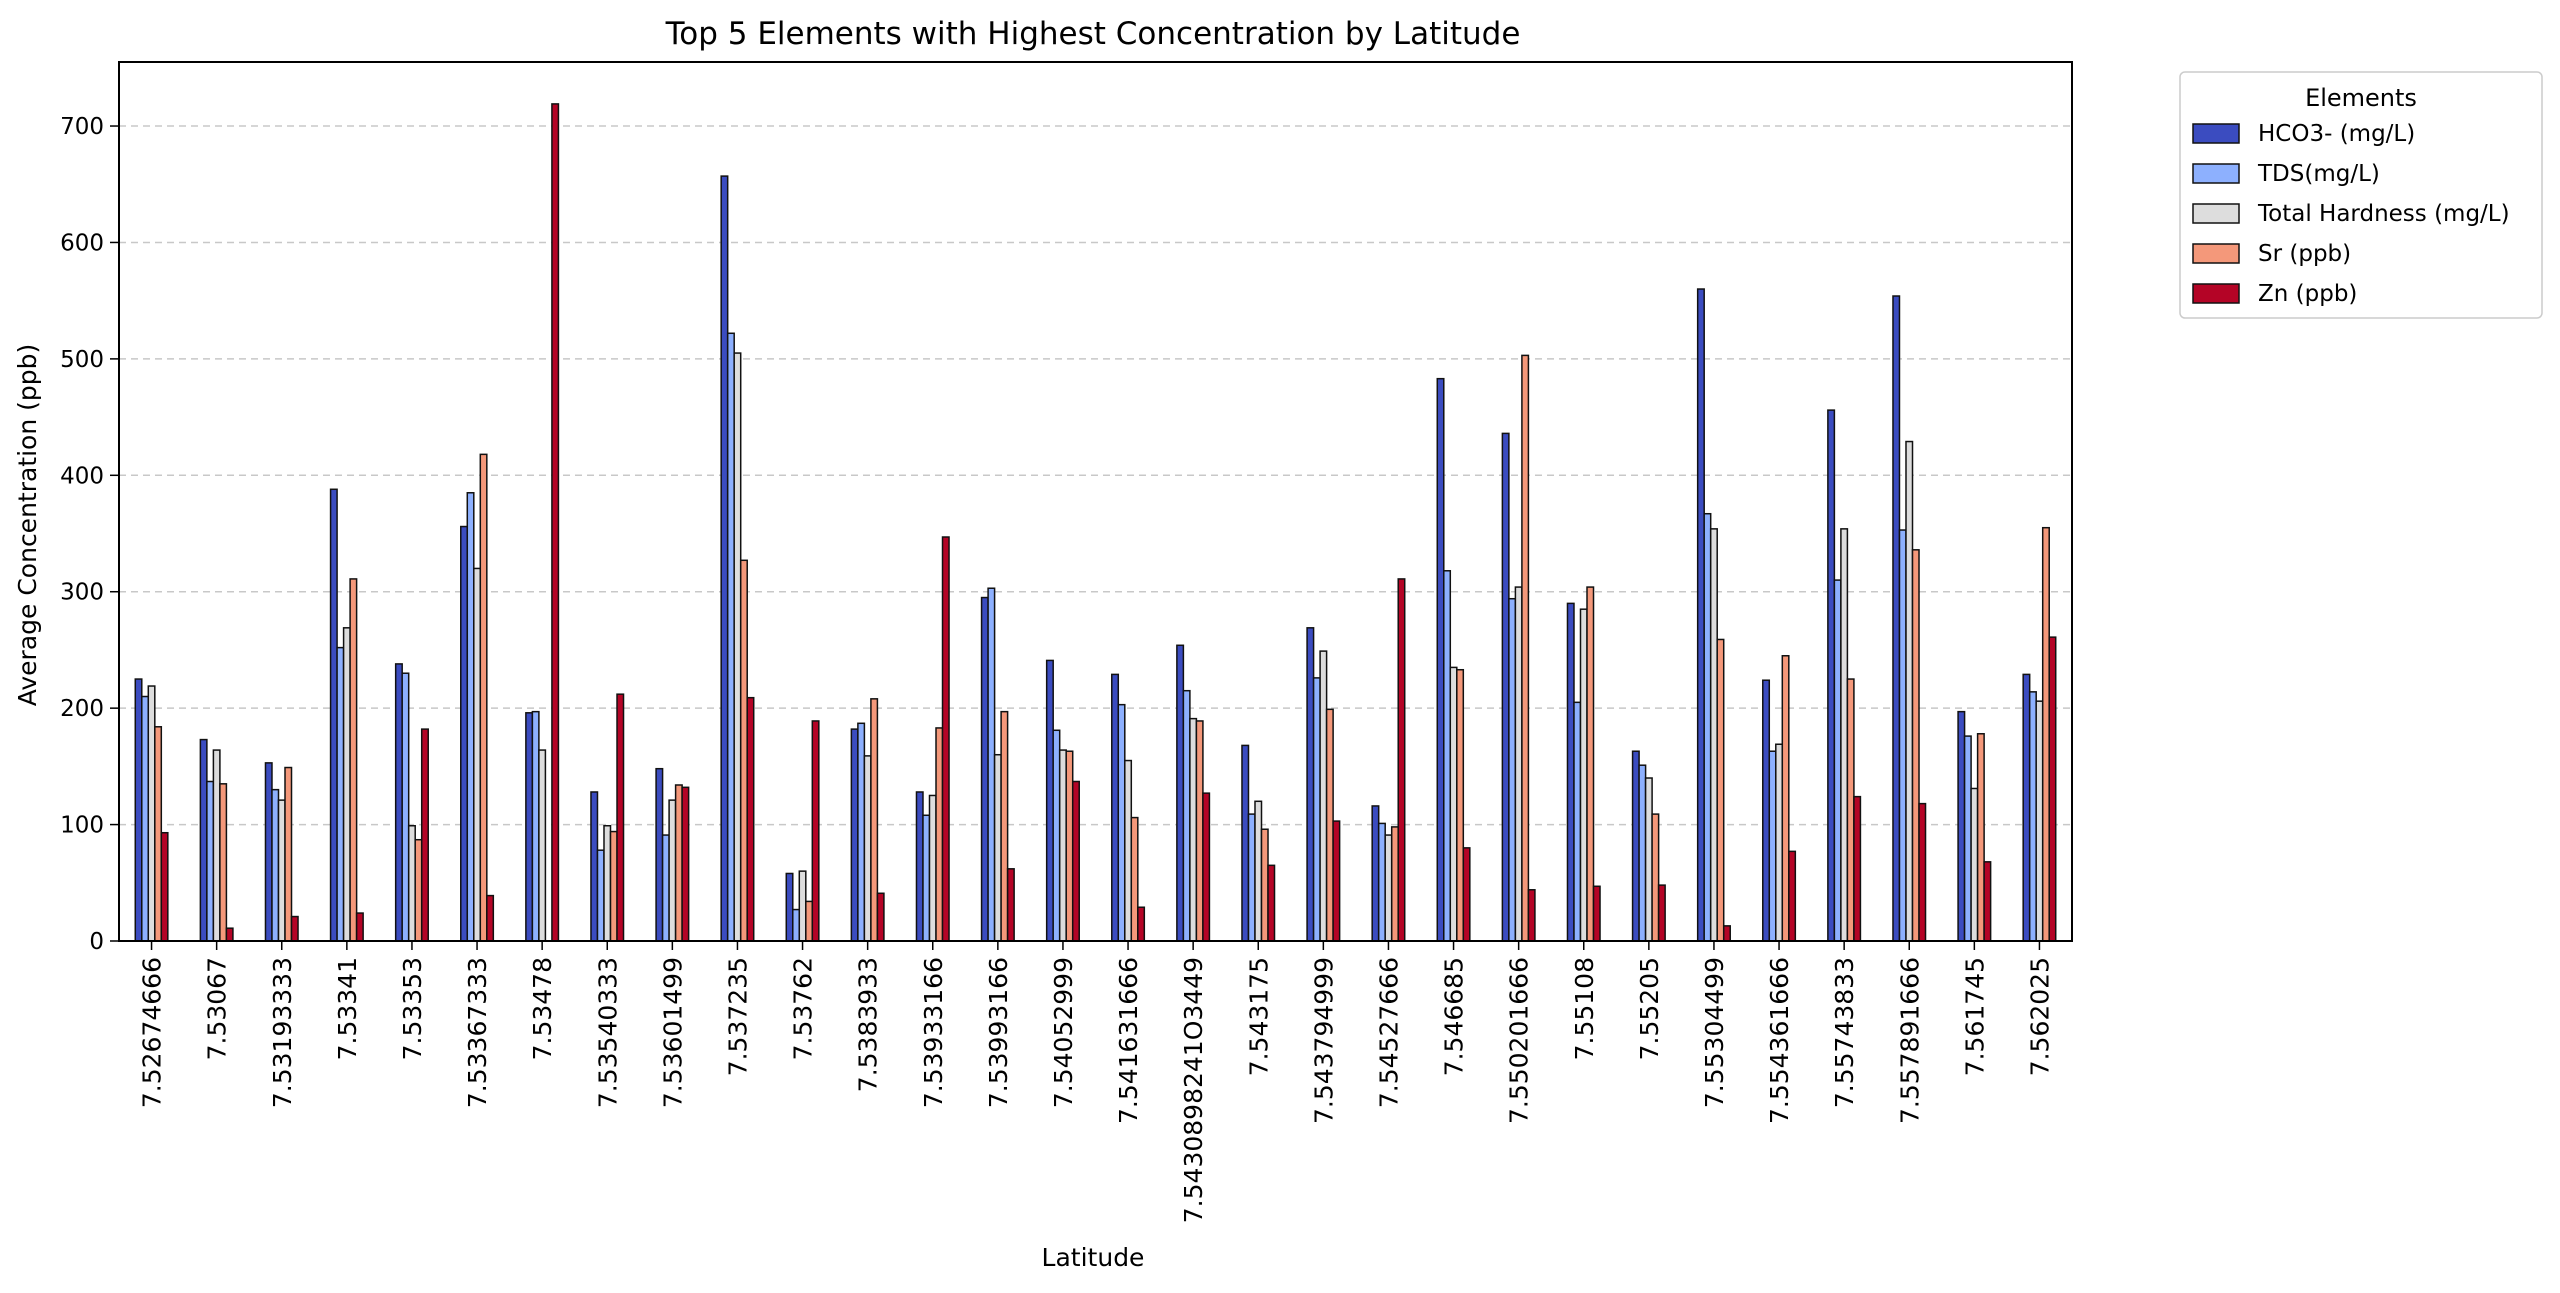 The image size is (2560, 1293). I want to click on x-tick-label: 7.5430898241O3449, so click(1193, 1090).